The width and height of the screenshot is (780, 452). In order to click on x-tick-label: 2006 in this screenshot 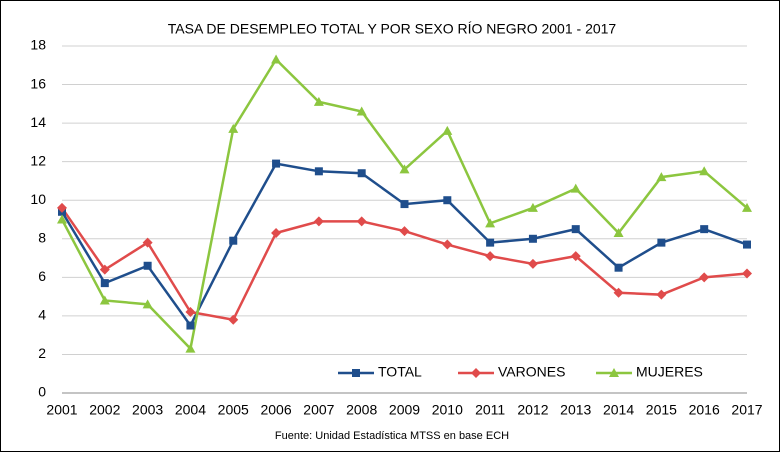, I will do `click(275, 410)`.